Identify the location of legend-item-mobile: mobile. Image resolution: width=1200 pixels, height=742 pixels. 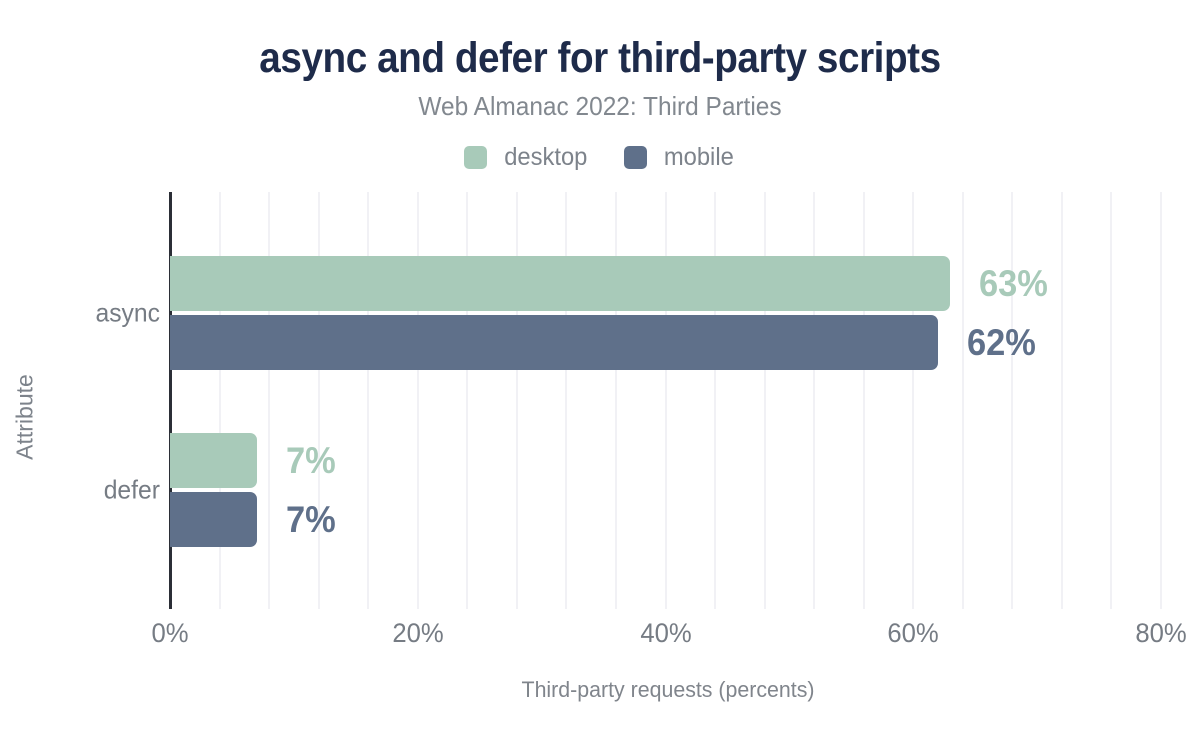
(679, 157).